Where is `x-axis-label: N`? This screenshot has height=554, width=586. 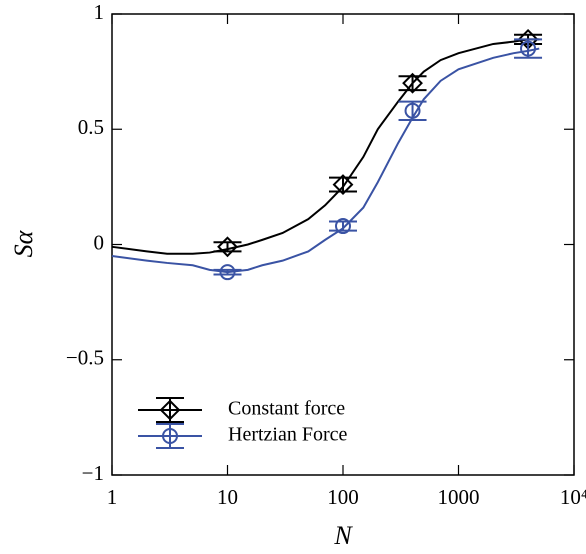 x-axis-label: N is located at coordinates (343, 535).